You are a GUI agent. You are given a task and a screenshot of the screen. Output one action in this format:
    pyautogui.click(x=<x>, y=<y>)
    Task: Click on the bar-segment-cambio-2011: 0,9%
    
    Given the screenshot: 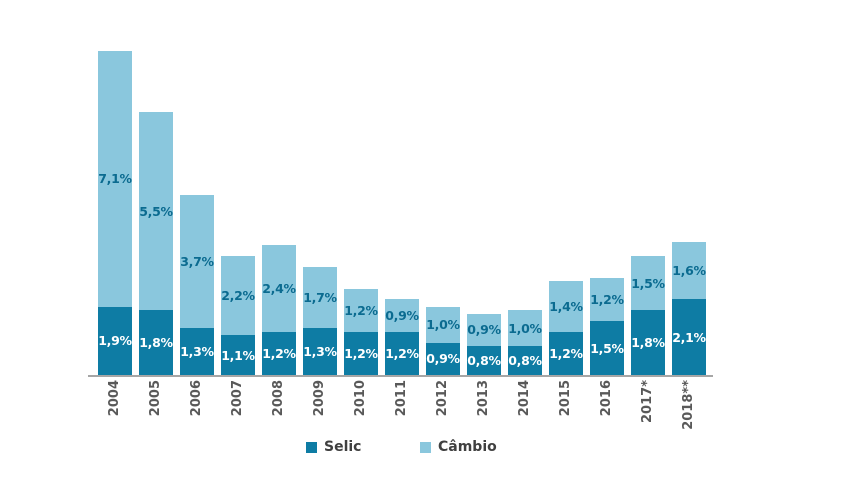 What is the action you would take?
    pyautogui.click(x=402, y=315)
    